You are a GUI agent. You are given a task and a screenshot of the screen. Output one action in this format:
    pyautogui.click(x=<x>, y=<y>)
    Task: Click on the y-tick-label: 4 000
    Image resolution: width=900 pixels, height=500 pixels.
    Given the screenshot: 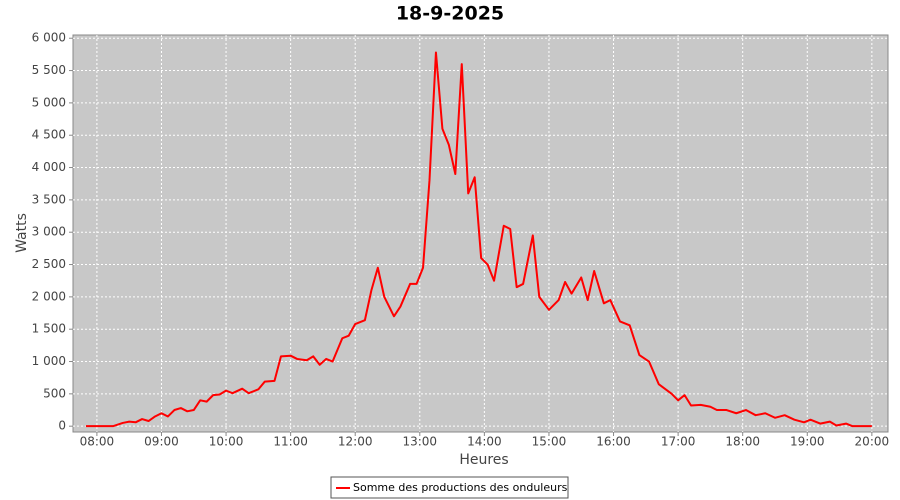 What is the action you would take?
    pyautogui.click(x=49, y=167)
    